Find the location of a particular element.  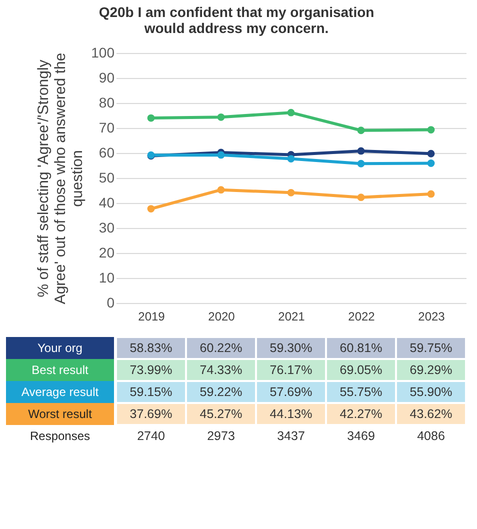

data-label: 74.33% is located at coordinates (221, 370).